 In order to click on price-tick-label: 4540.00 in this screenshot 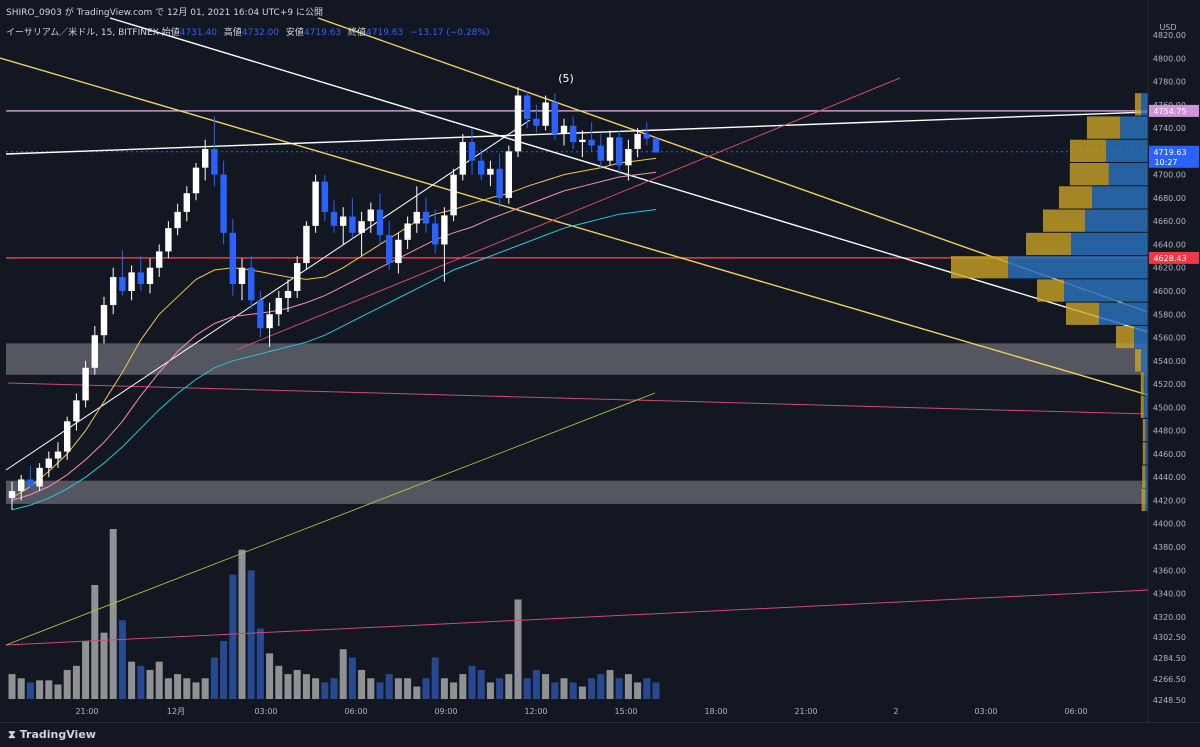, I will do `click(1169, 361)`.